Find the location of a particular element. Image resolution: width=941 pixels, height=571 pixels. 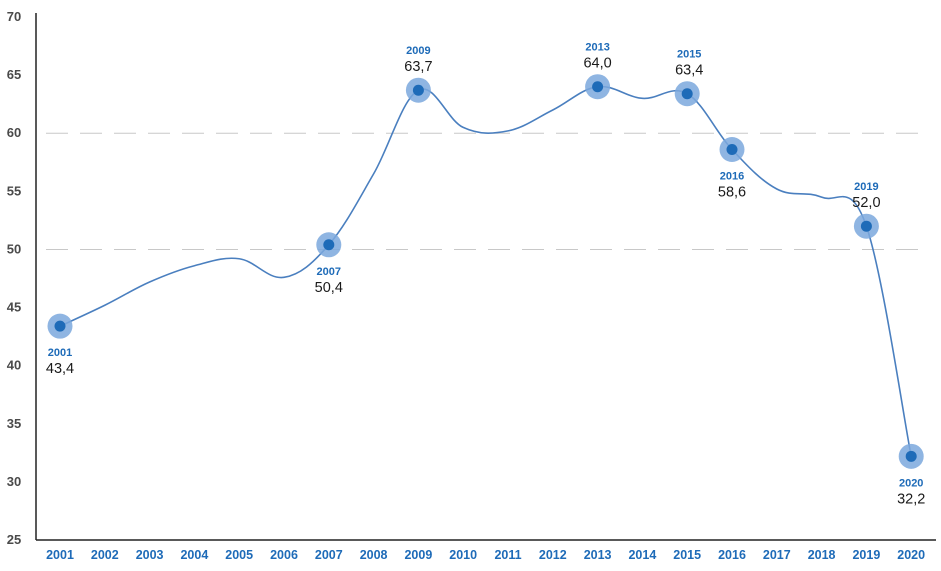

callout-value-2016: 58,6 is located at coordinates (732, 192).